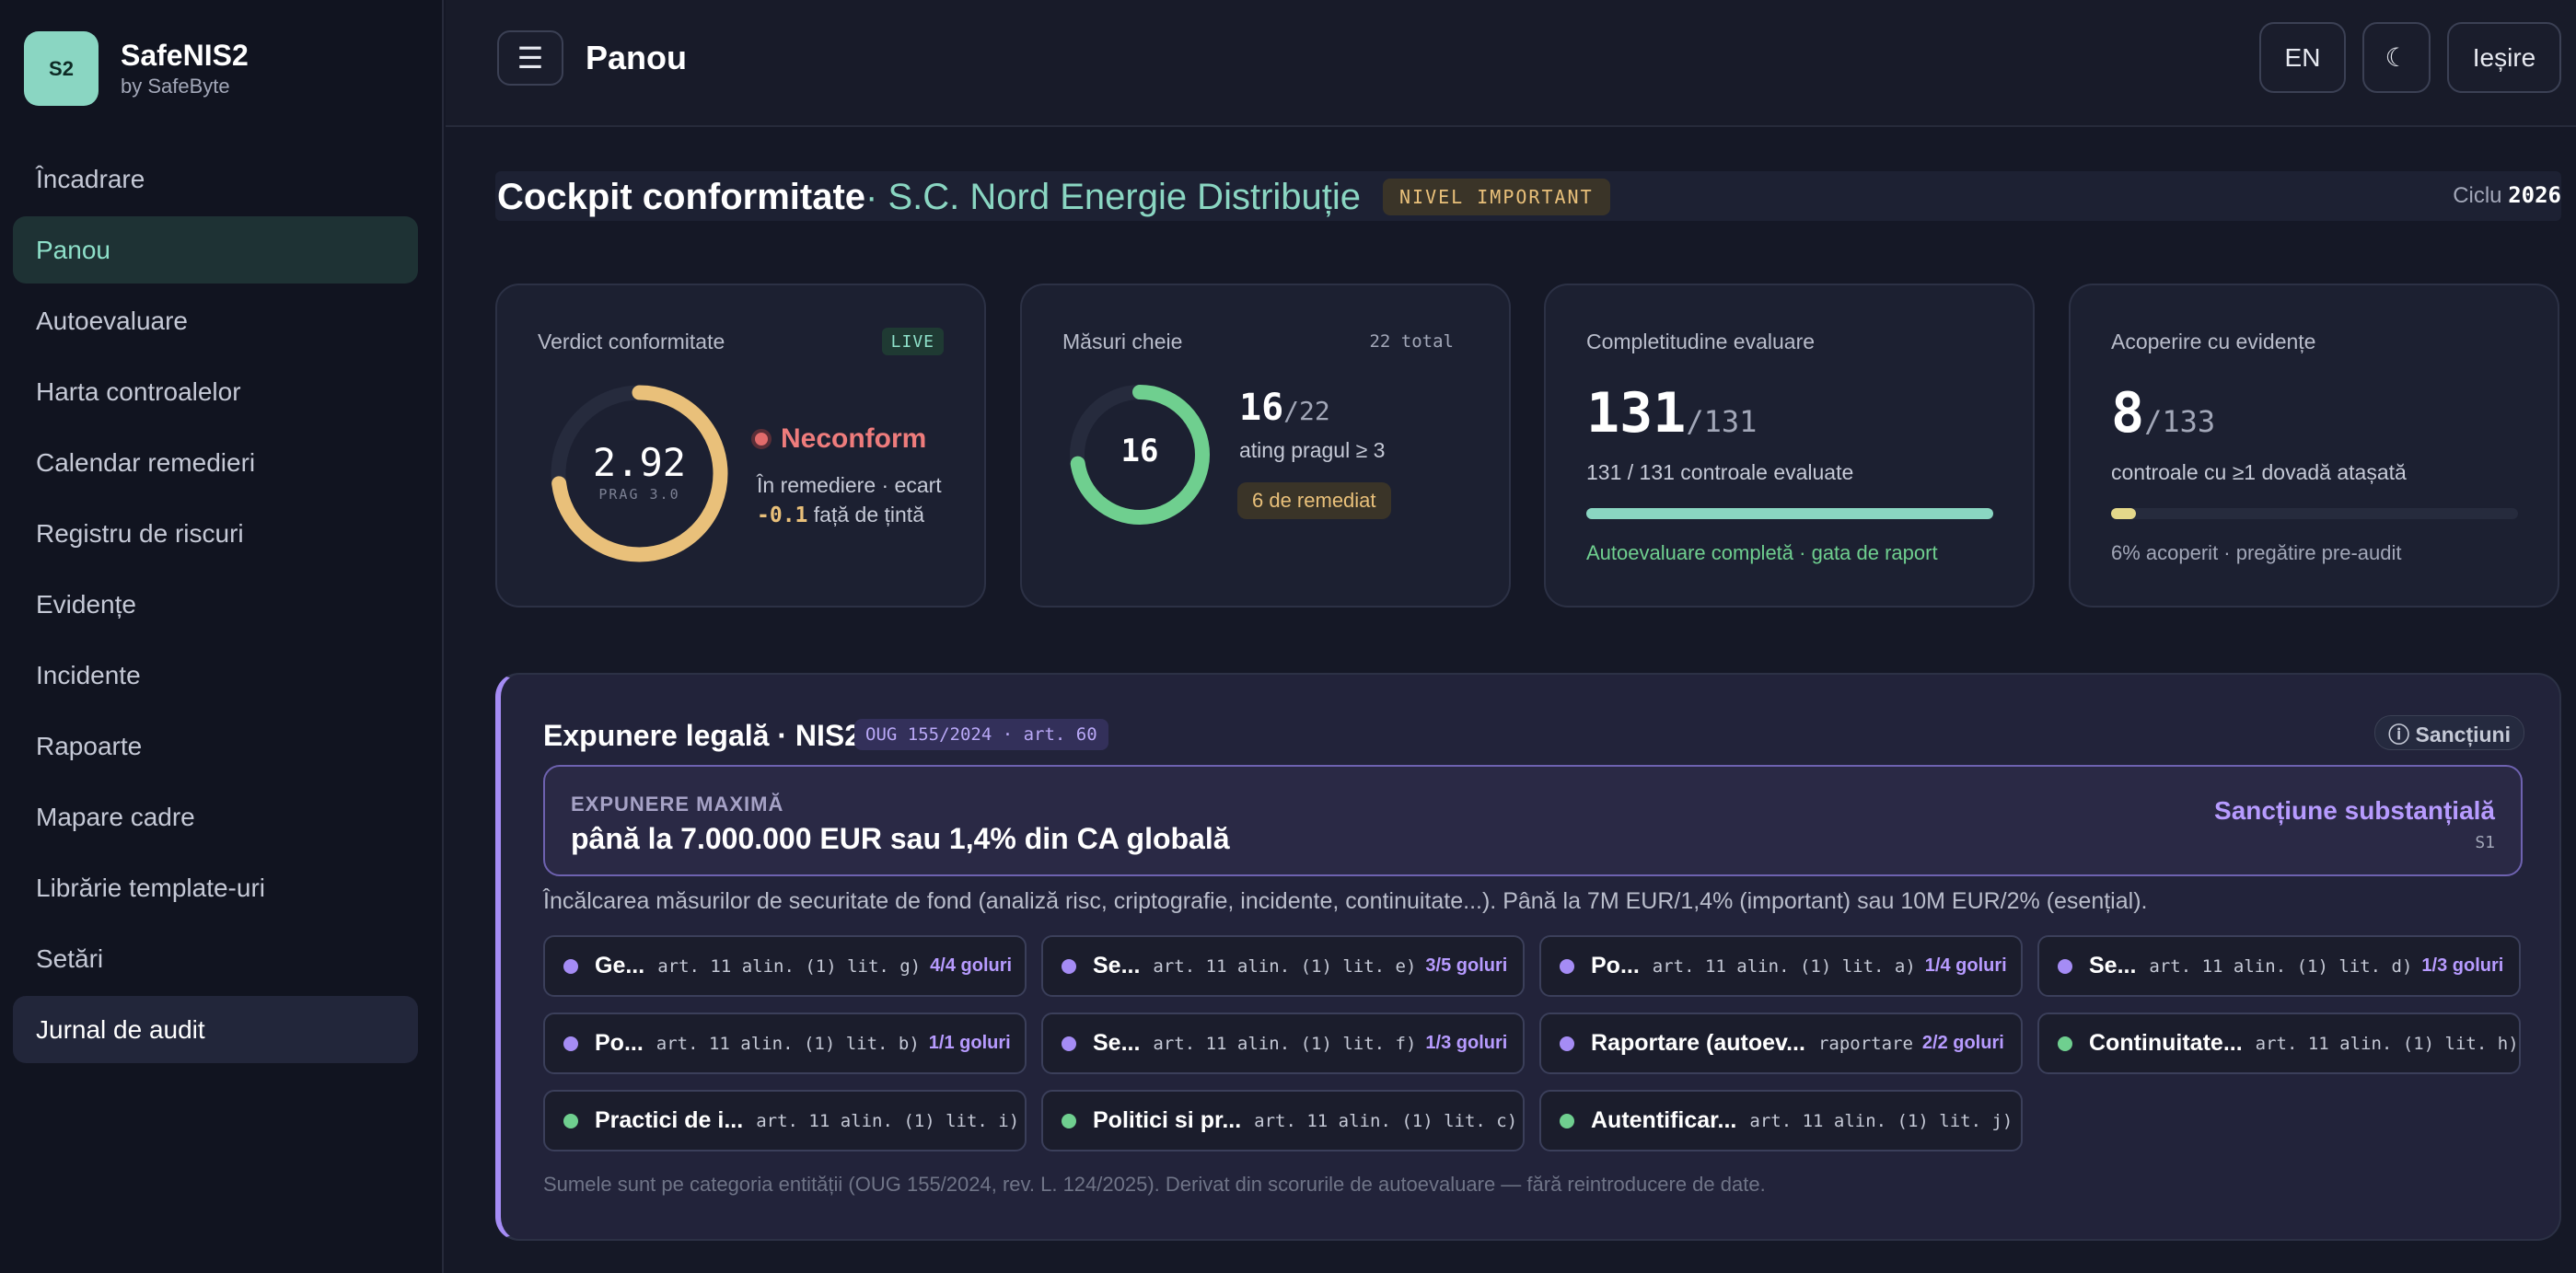  What do you see at coordinates (2504, 57) in the screenshot?
I see `logout-button: Ieșire` at bounding box center [2504, 57].